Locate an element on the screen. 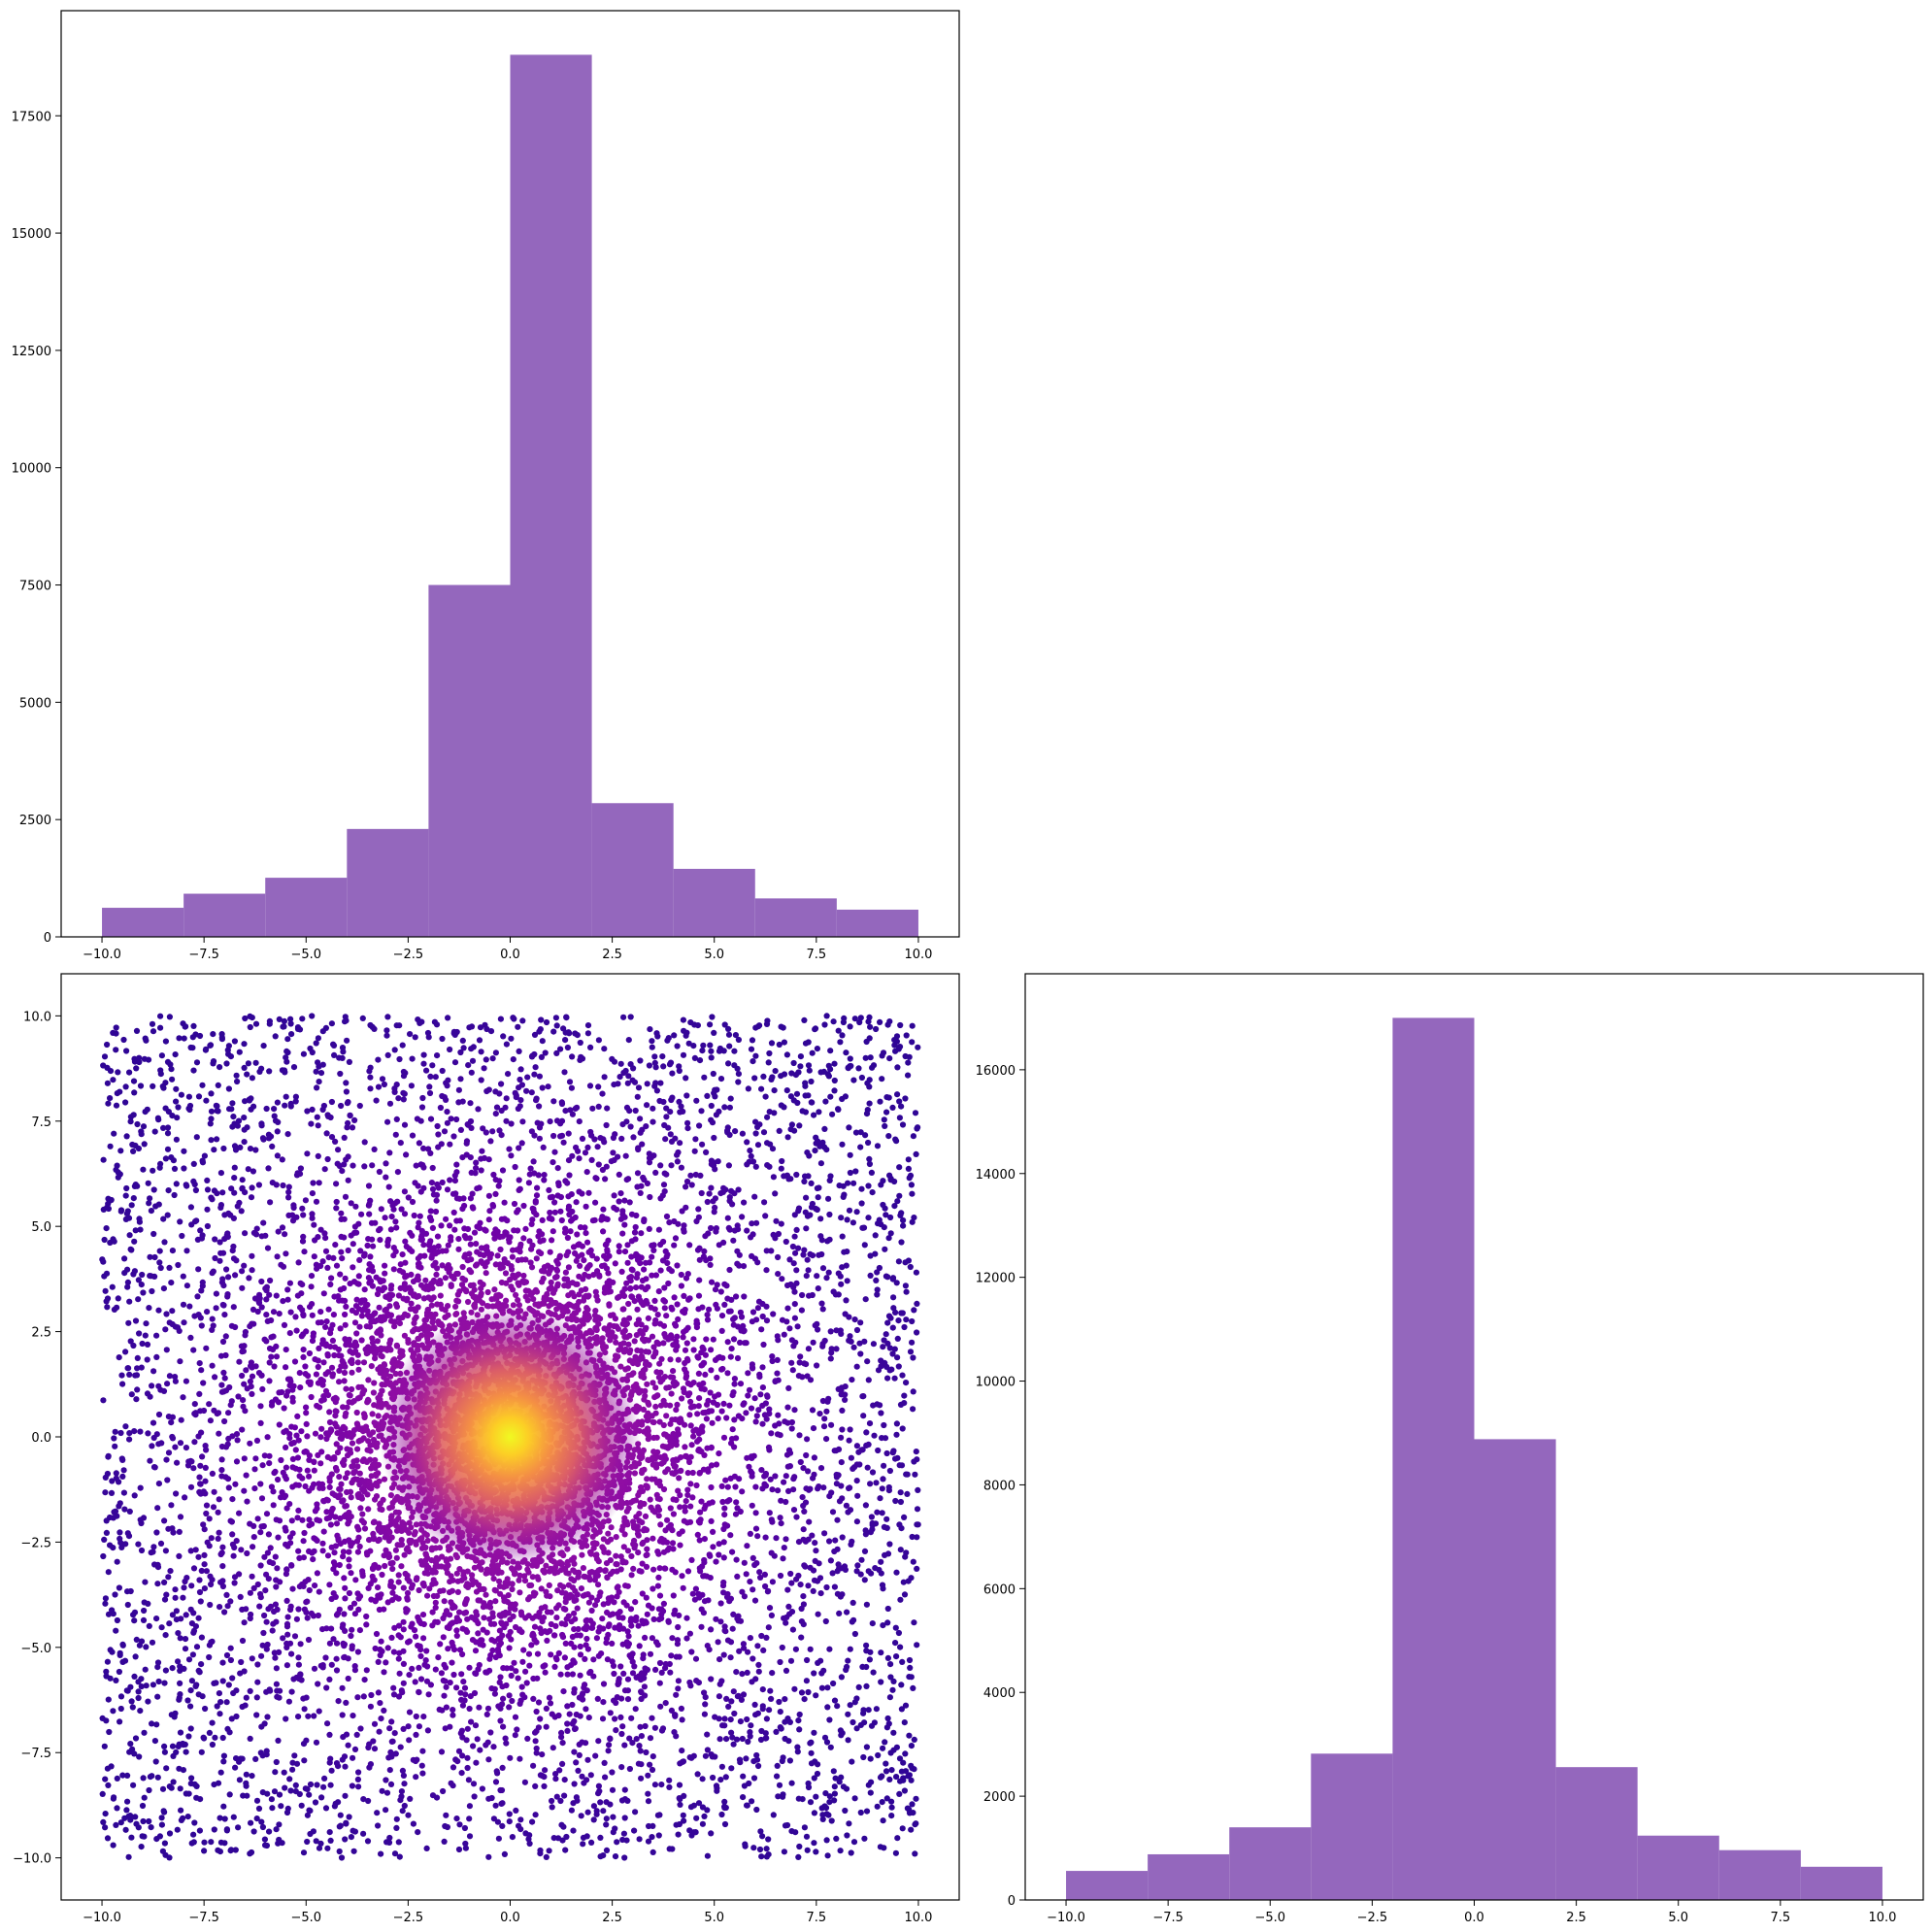 This screenshot has width=1932, height=1932. histogram-x-xtick-label: 10.0 is located at coordinates (918, 955).